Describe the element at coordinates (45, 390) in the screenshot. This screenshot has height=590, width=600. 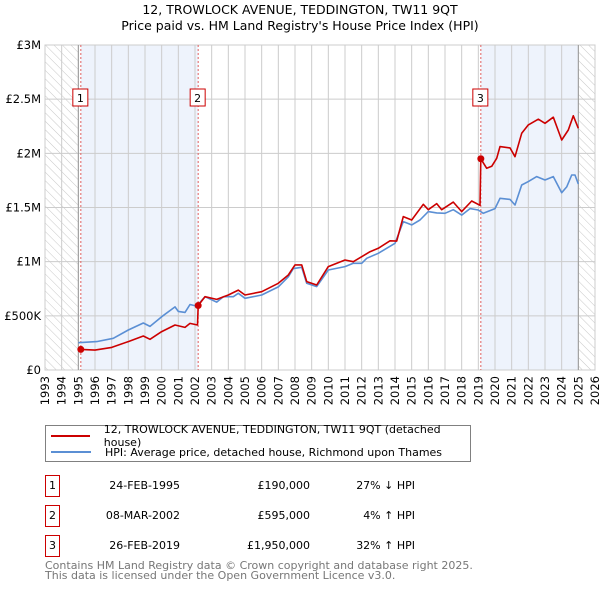
I see `x-tick-label: 1993` at that location.